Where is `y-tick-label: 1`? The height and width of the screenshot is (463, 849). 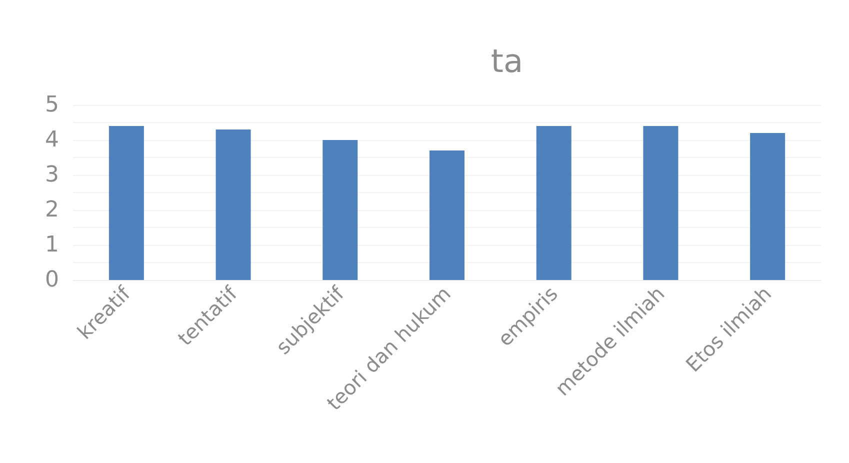
y-tick-label: 1 is located at coordinates (52, 245).